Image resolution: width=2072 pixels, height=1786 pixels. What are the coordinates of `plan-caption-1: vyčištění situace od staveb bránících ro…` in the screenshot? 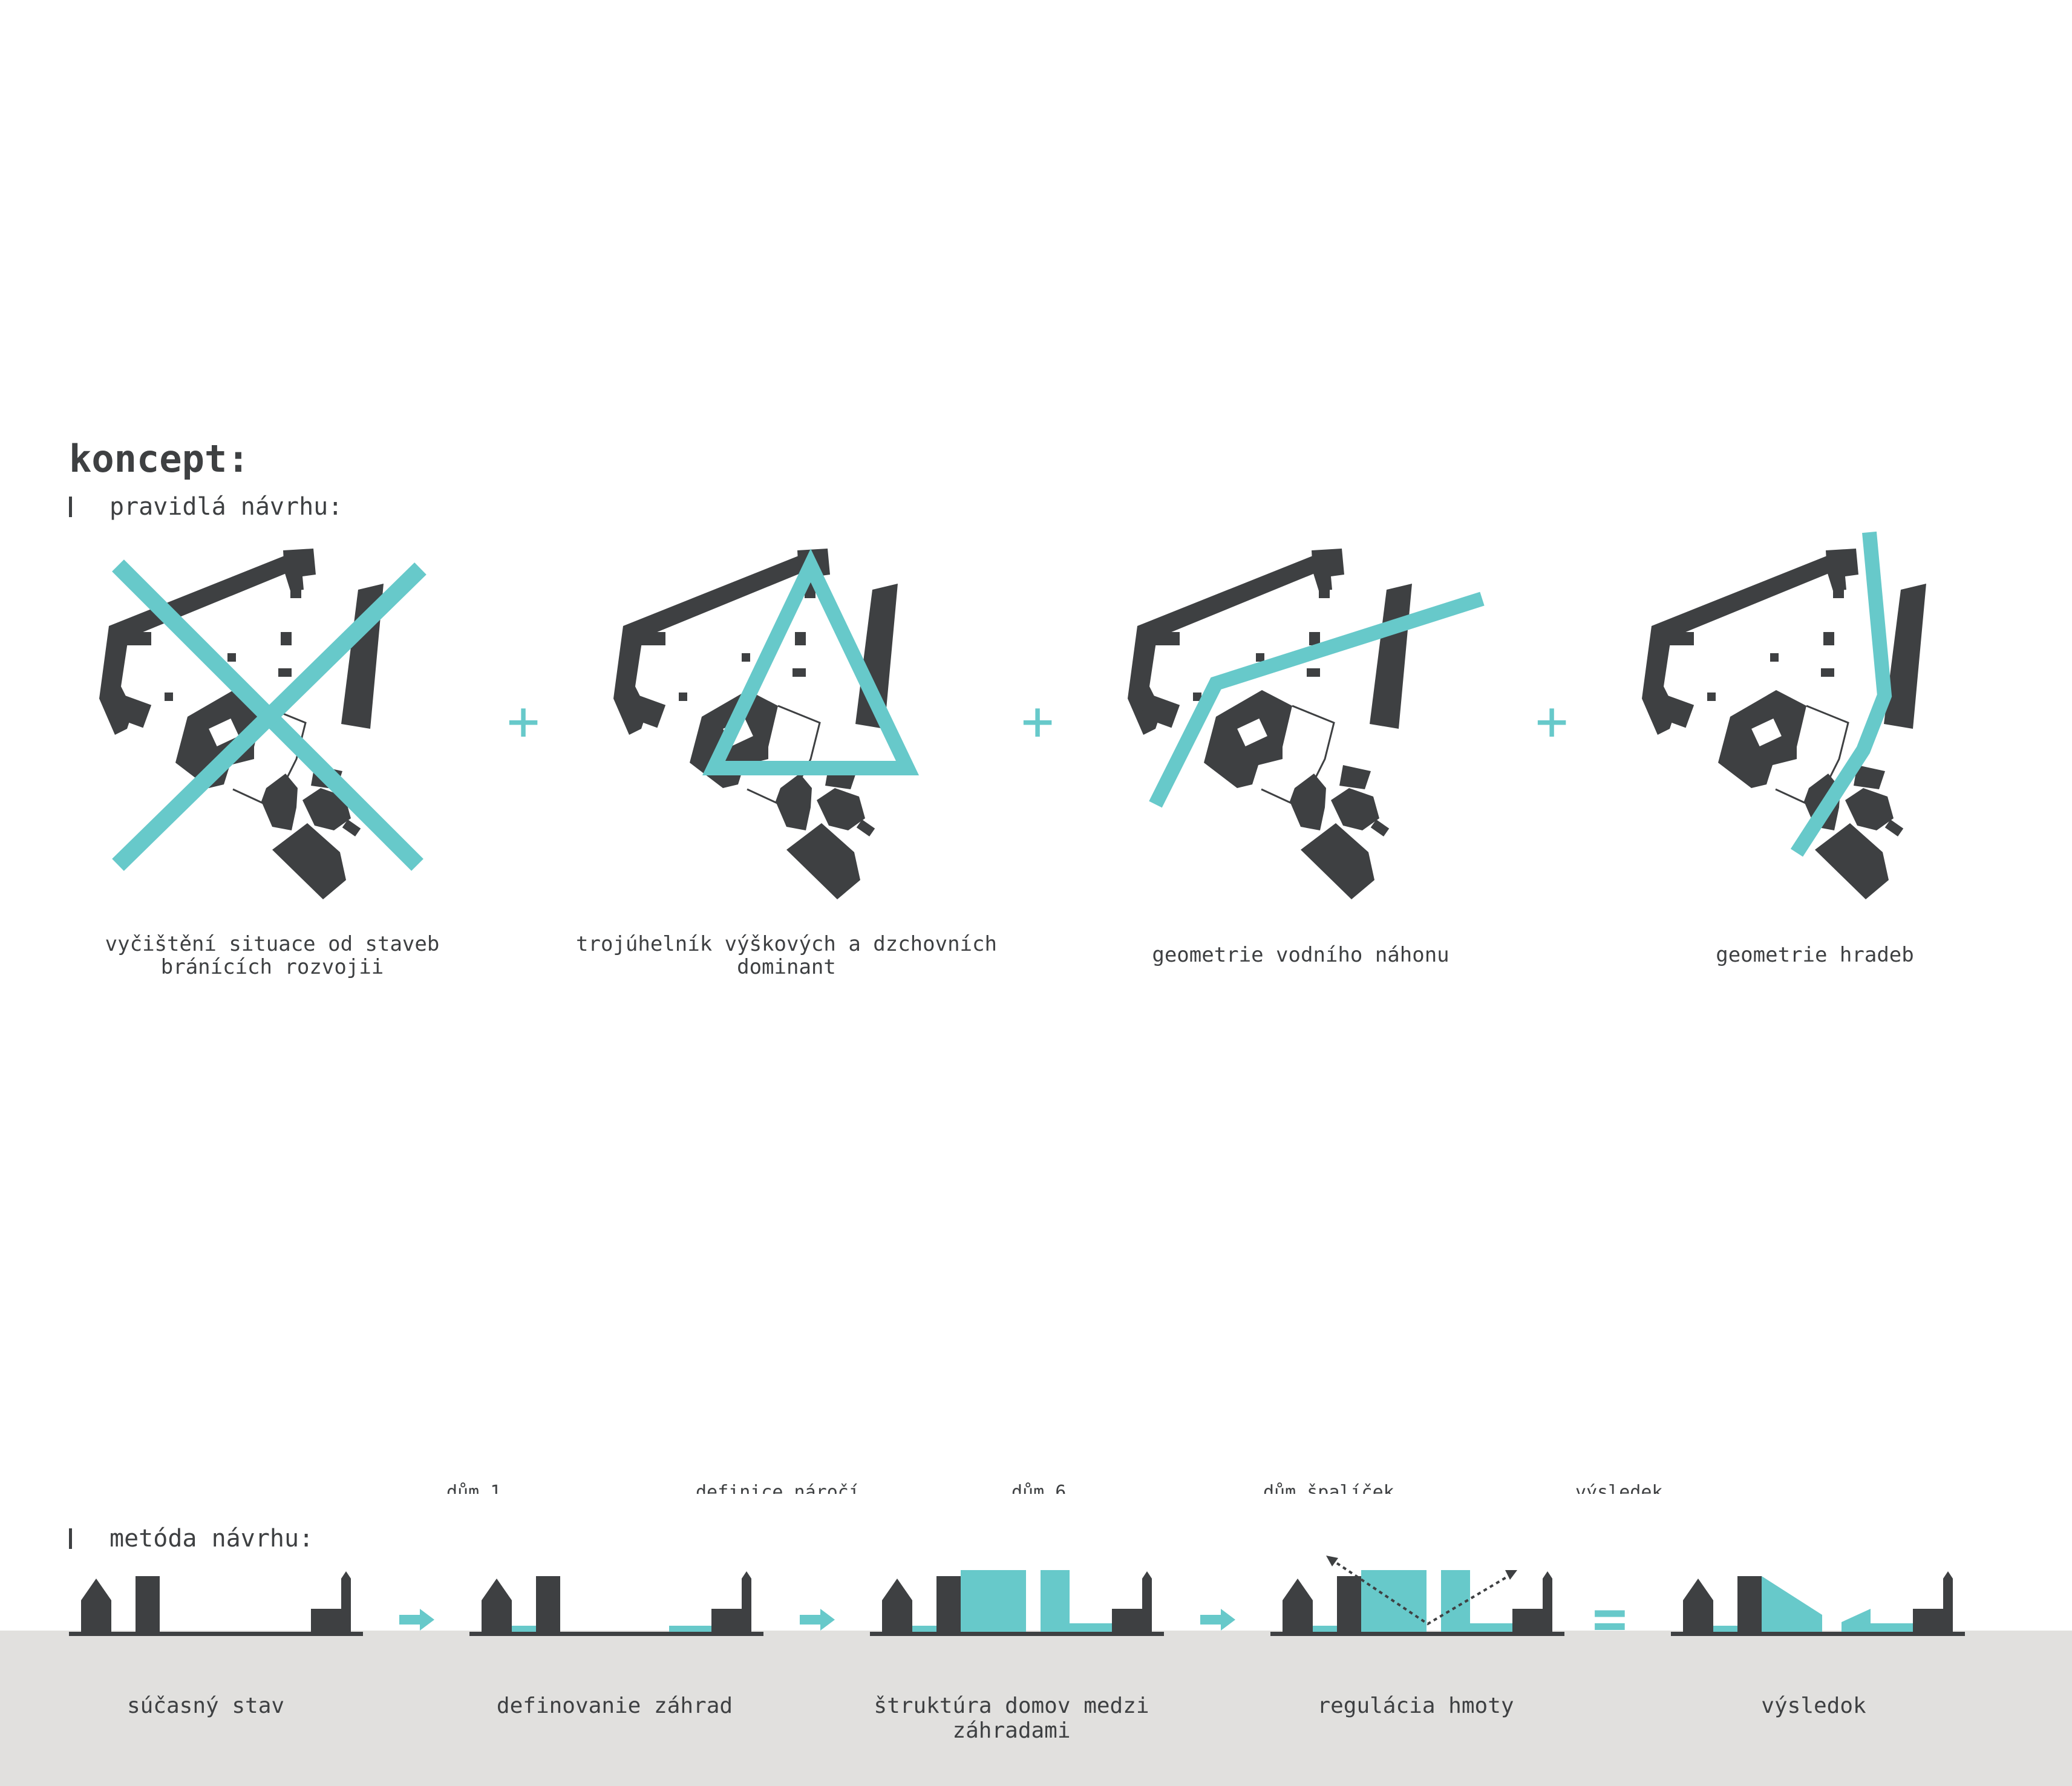 It's located at (272, 955).